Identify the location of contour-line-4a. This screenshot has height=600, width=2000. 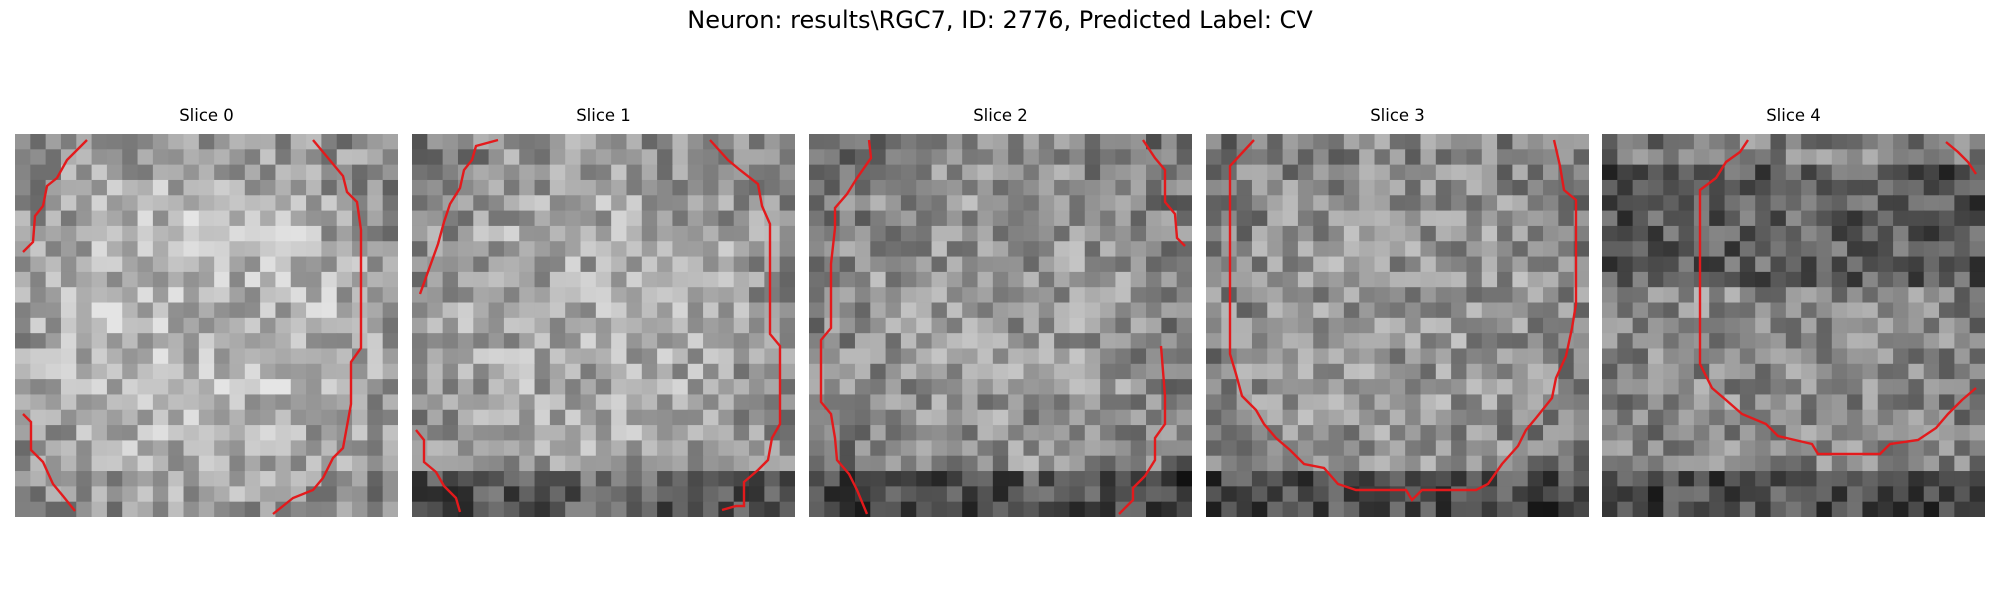
(1837, 297).